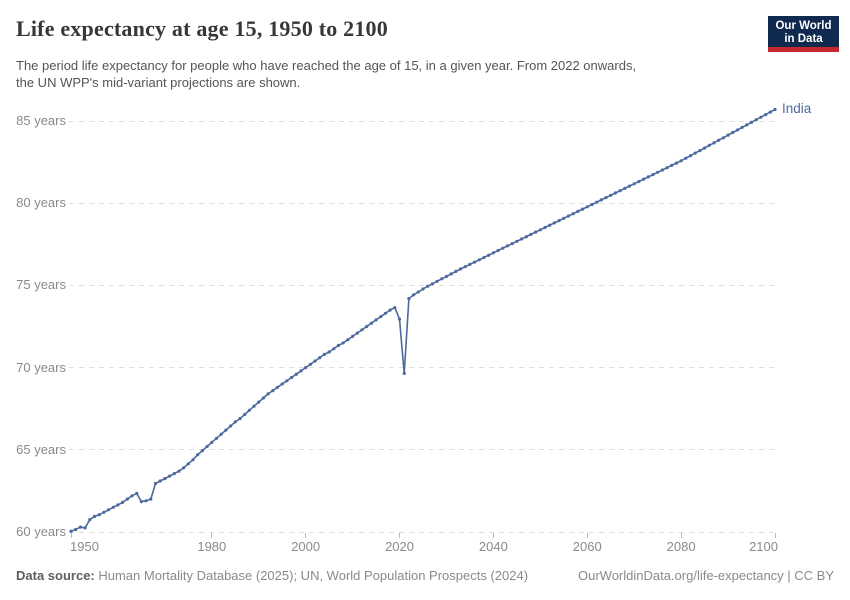 The height and width of the screenshot is (600, 850). Describe the element at coordinates (41, 449) in the screenshot. I see `y-axis-label: 65 years` at that location.